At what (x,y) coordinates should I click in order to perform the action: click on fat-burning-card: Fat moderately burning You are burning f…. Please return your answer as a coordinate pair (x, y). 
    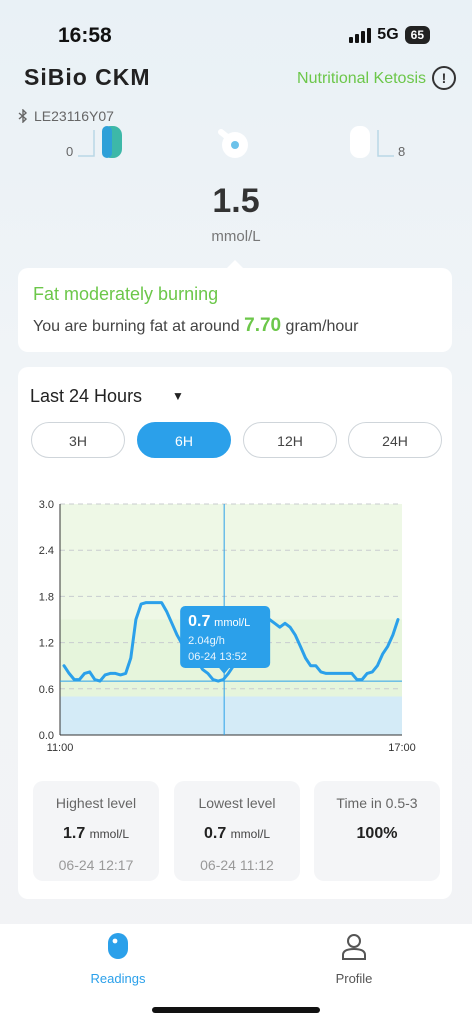
    Looking at the image, I should click on (235, 306).